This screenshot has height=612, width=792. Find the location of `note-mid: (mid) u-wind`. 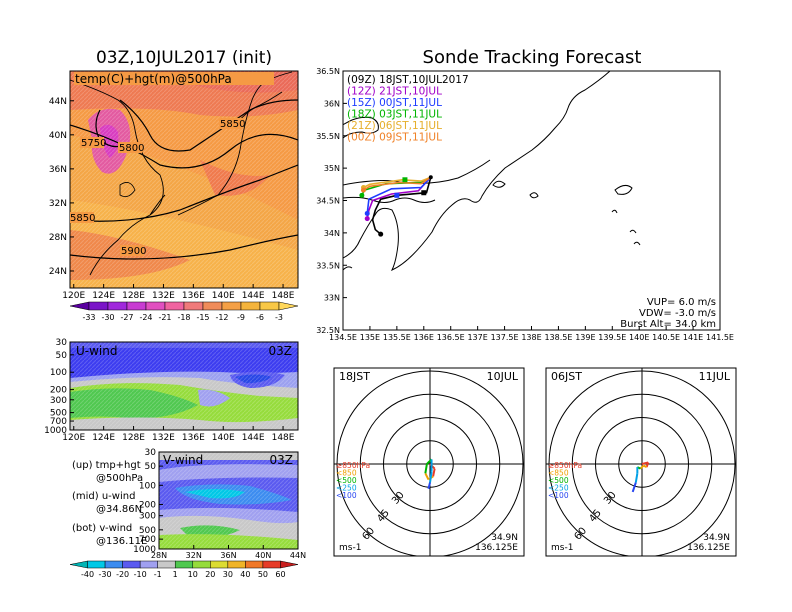

note-mid: (mid) u-wind is located at coordinates (103, 496).